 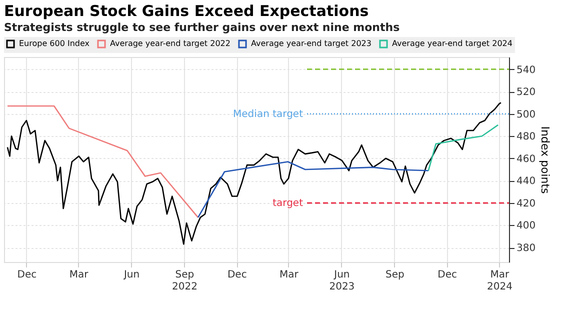 What do you see at coordinates (526, 159) in the screenshot?
I see `y-tick-label: 460` at bounding box center [526, 159].